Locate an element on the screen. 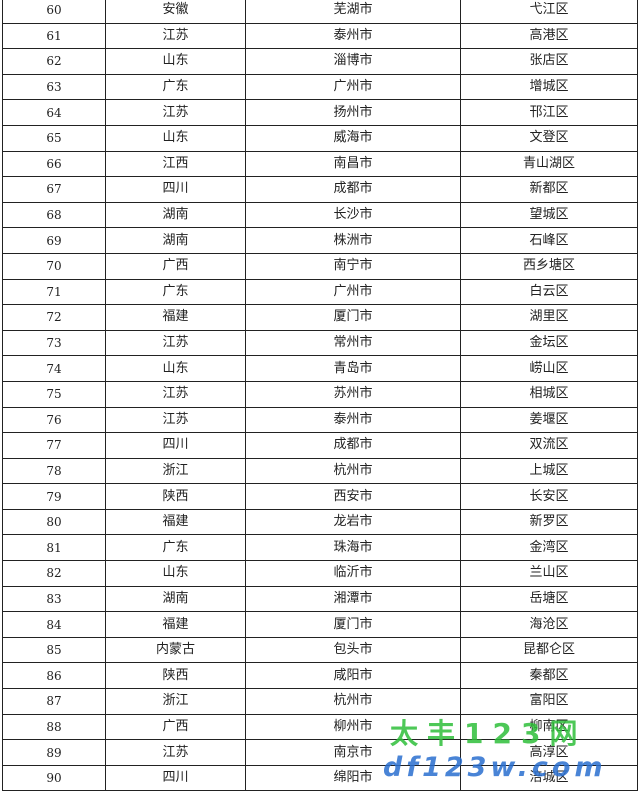 The image size is (640, 795). district: 增城区 is located at coordinates (549, 87).